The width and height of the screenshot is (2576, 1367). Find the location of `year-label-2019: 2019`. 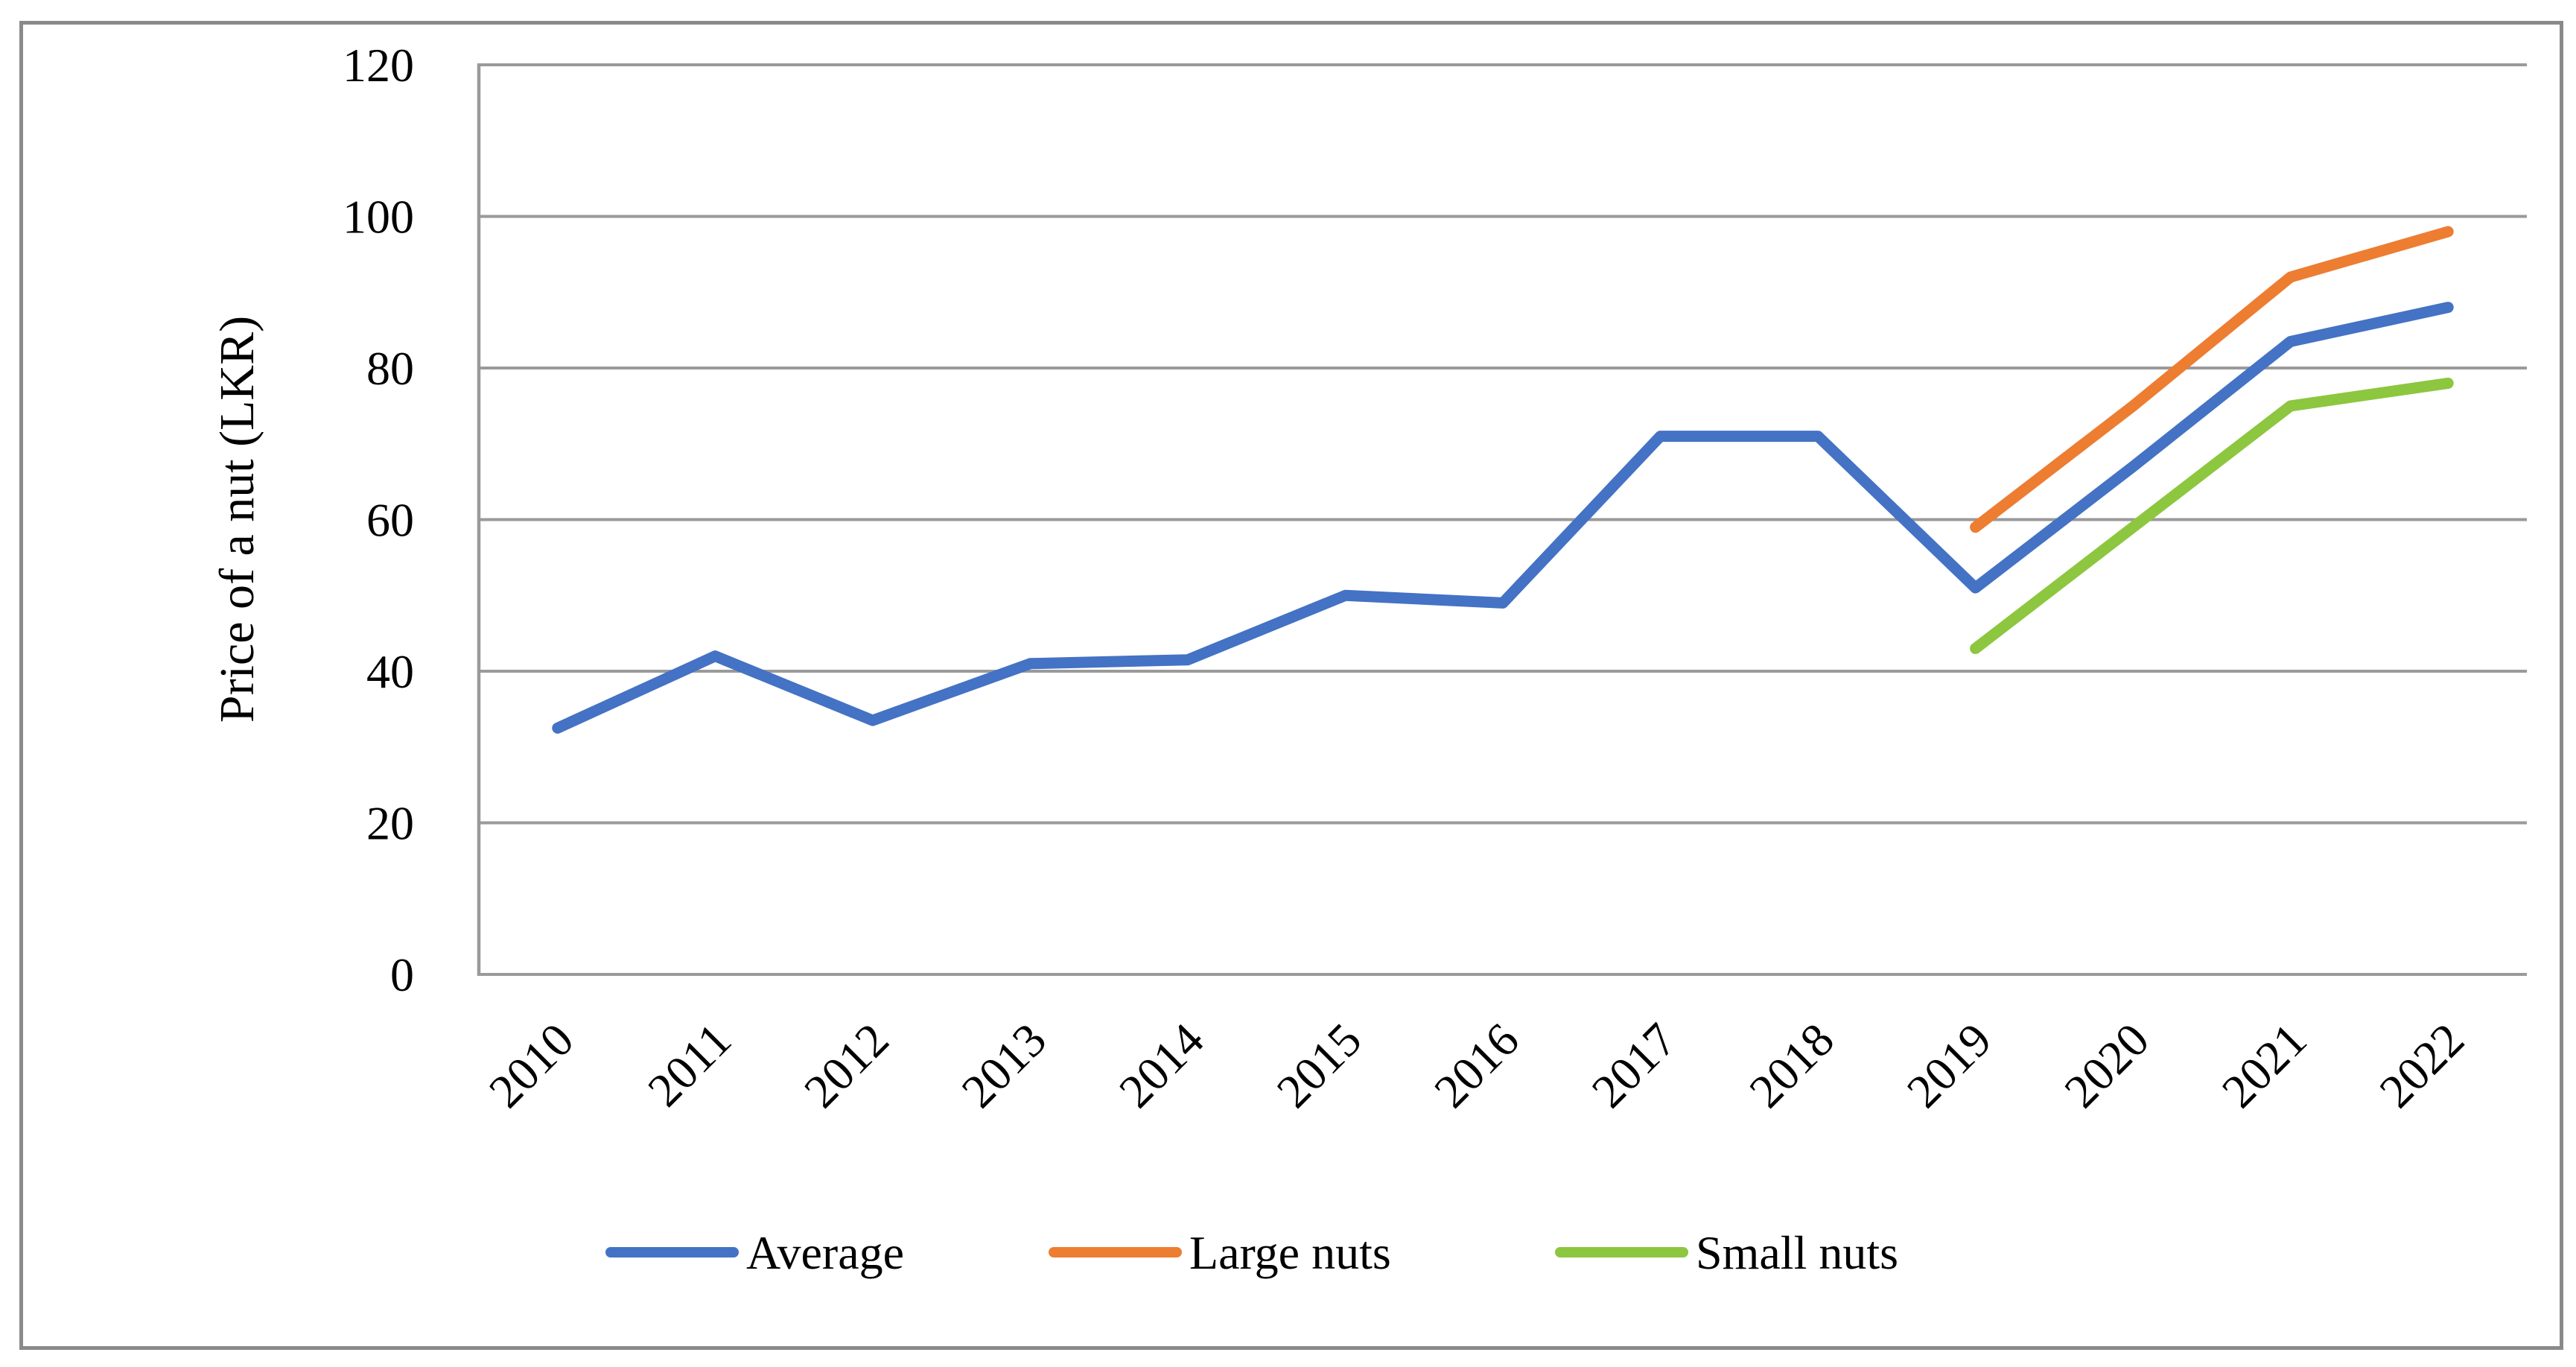

year-label-2019: 2019 is located at coordinates (1949, 1065).